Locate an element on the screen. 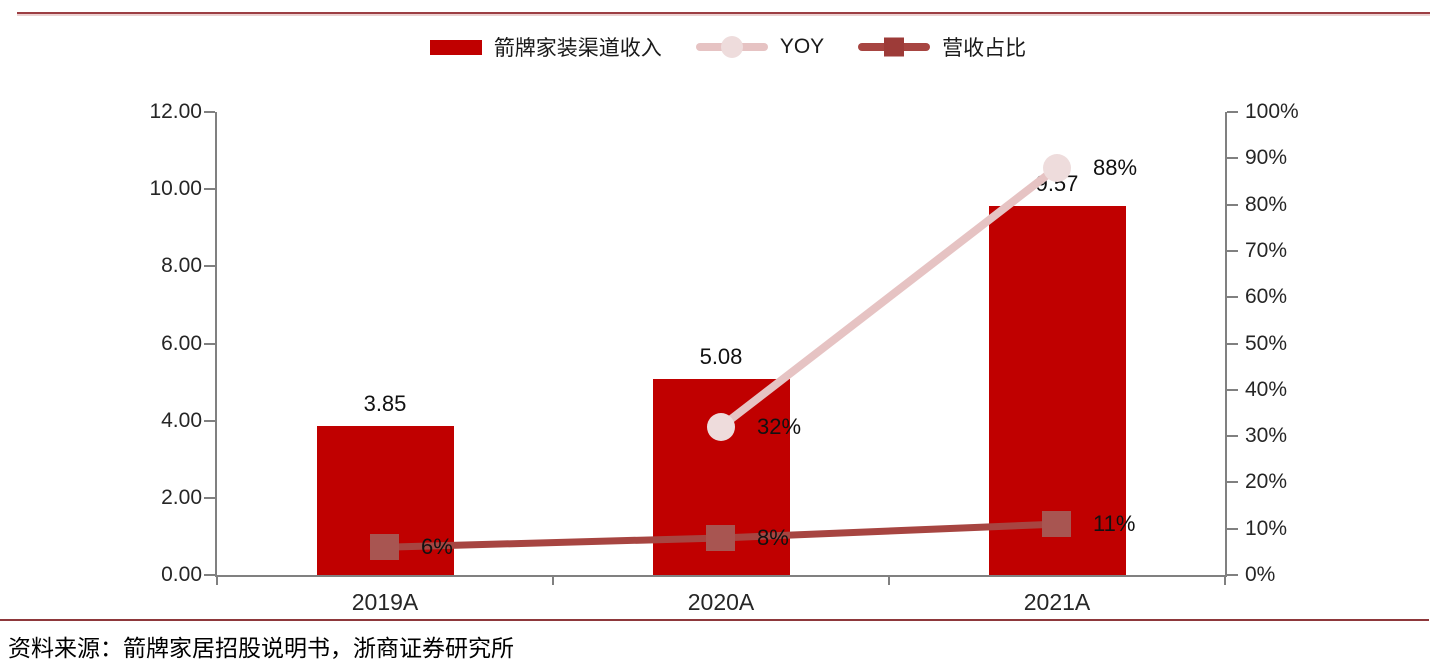 This screenshot has width=1456, height=670. source-note: 资料来源：箭牌家居招股说明书，浙商证券研究所 is located at coordinates (261, 648).